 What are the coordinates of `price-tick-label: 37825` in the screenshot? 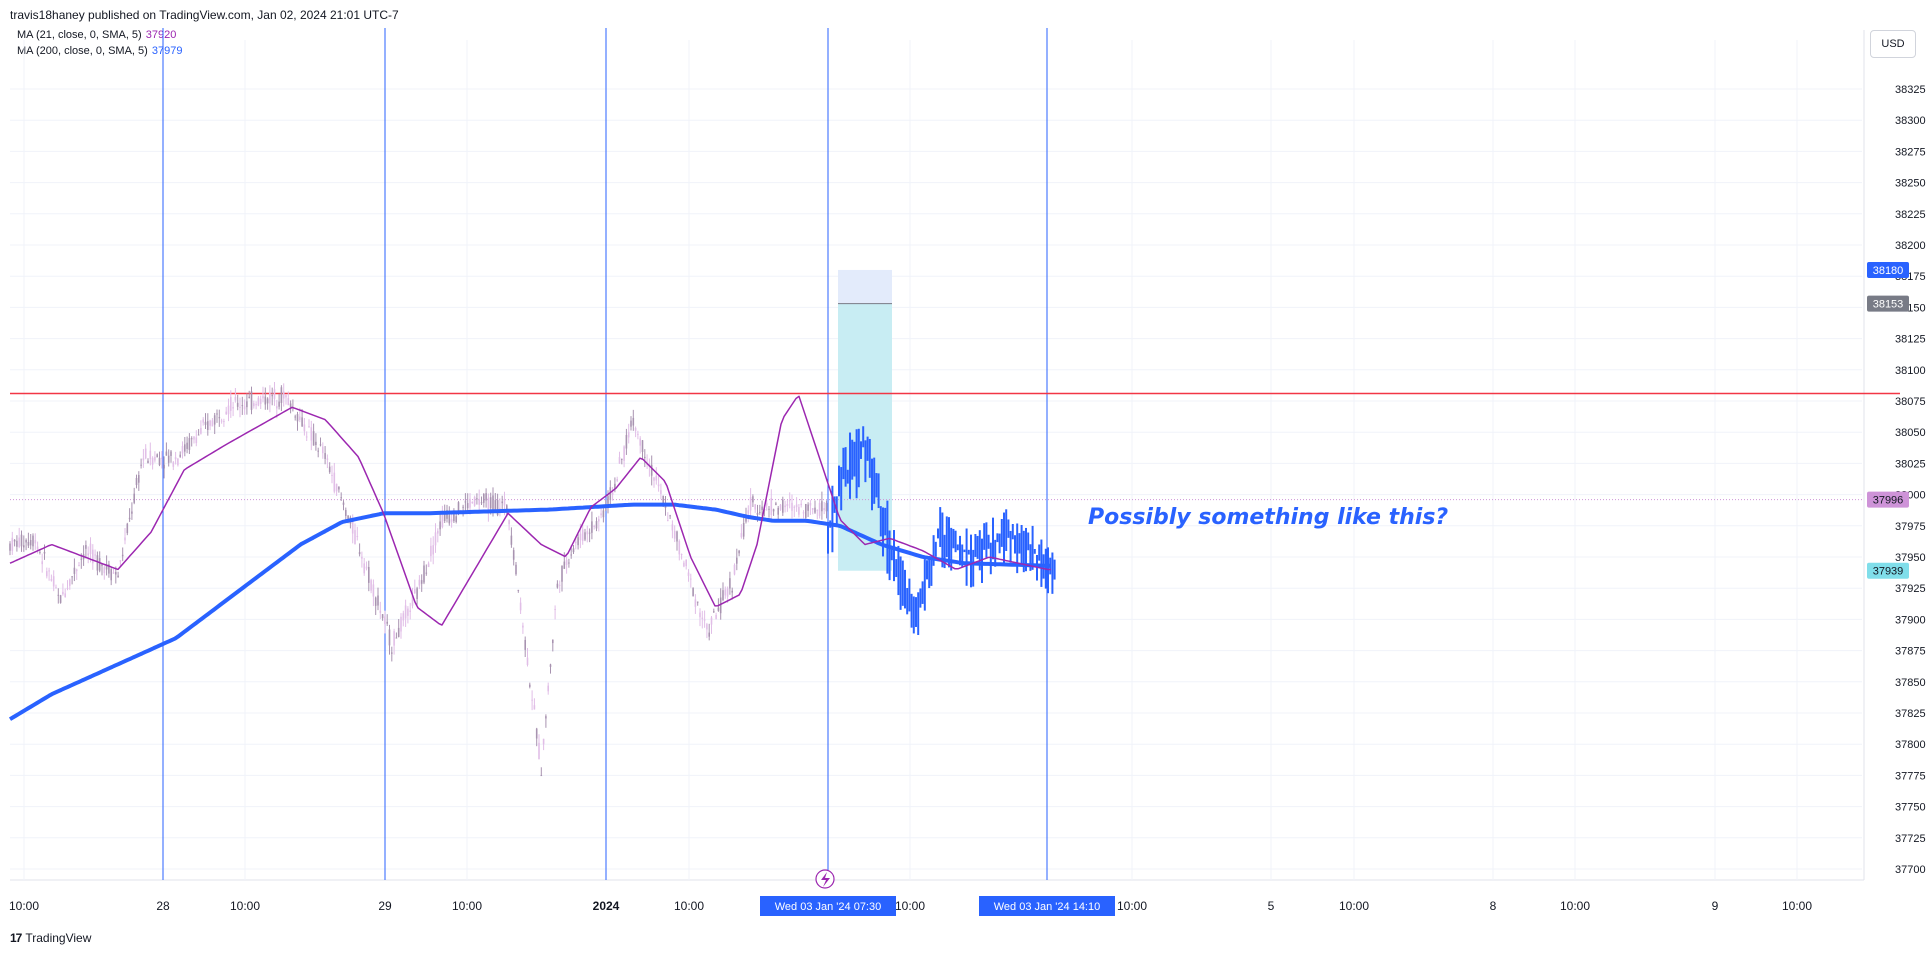 It's located at (1910, 714).